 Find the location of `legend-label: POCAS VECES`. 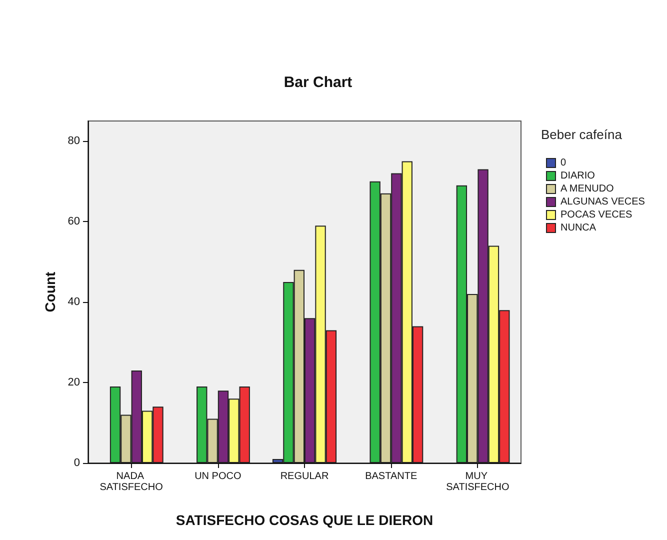

legend-label: POCAS VECES is located at coordinates (596, 215).